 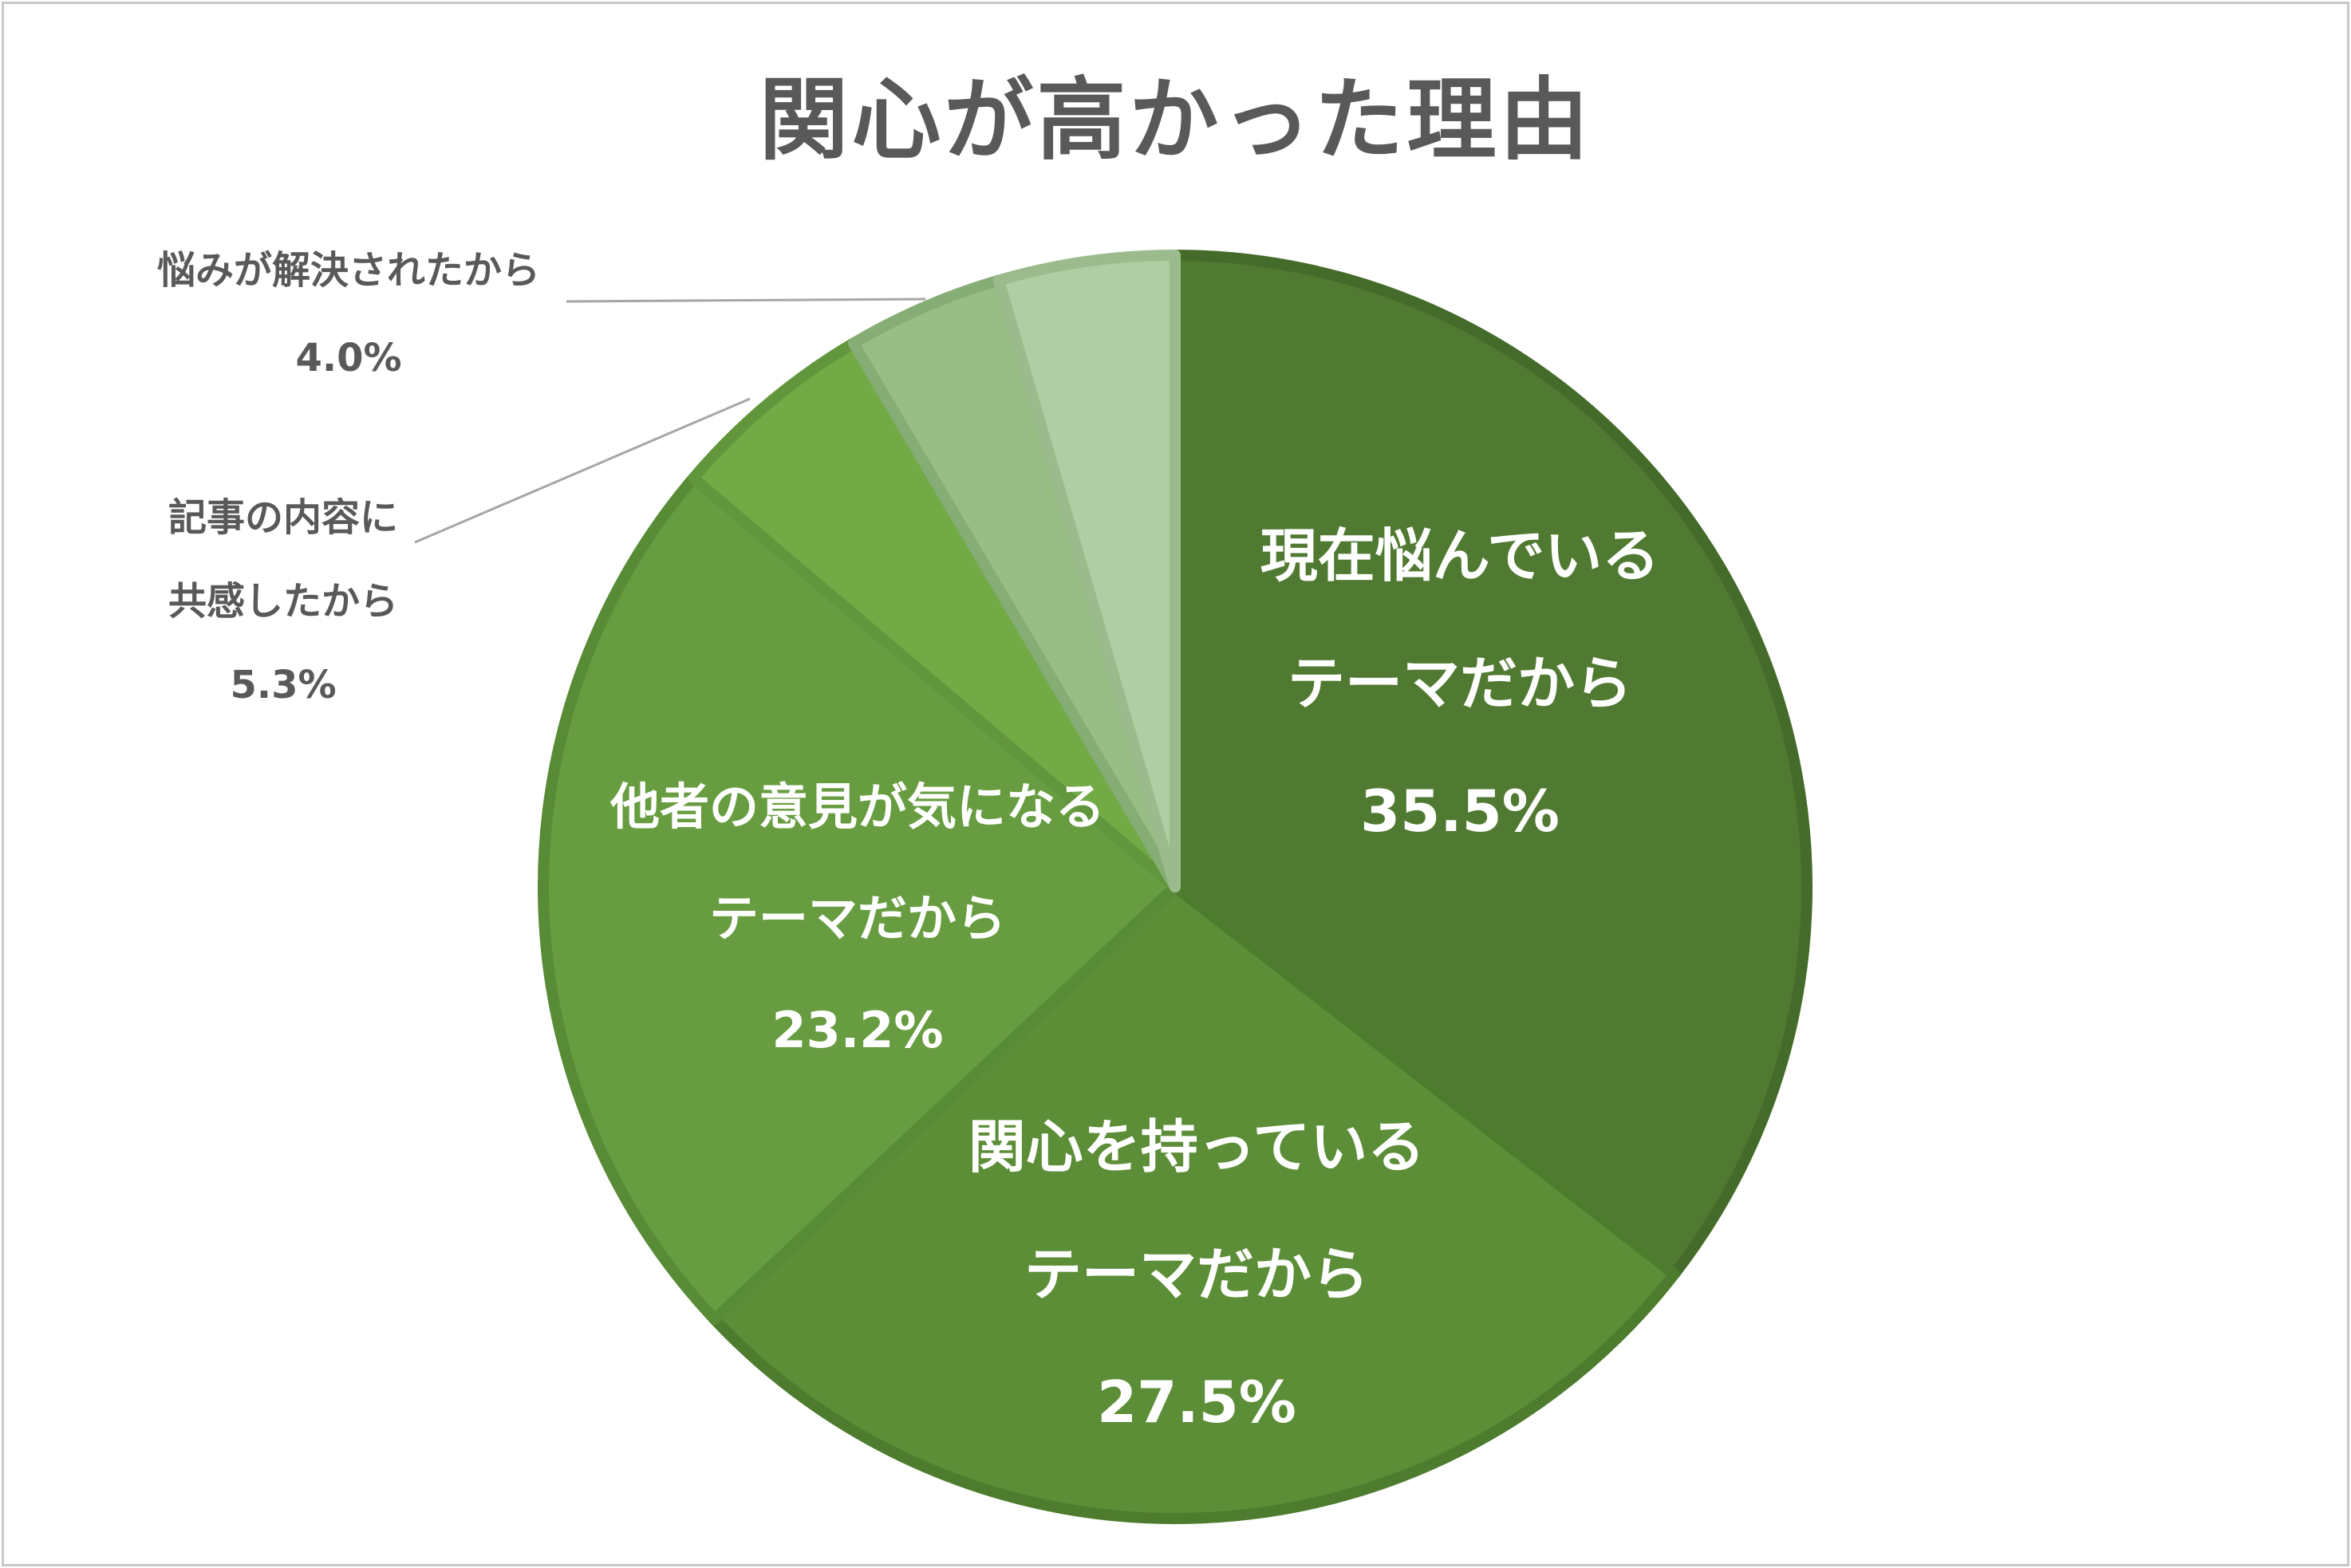 I want to click on slice-name-label-2: 関心を持っている, so click(x=1196, y=1146).